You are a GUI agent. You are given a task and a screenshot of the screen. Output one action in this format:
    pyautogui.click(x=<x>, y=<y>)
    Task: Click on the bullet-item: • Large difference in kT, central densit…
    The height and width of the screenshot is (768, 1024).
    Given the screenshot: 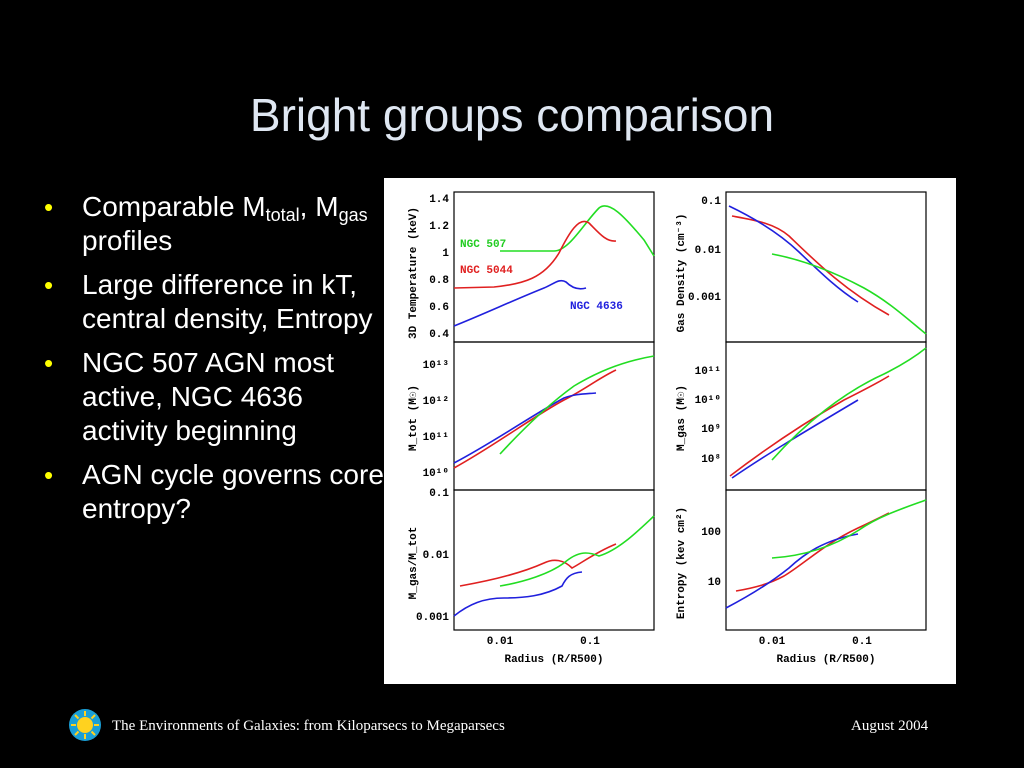 What is the action you would take?
    pyautogui.click(x=208, y=301)
    